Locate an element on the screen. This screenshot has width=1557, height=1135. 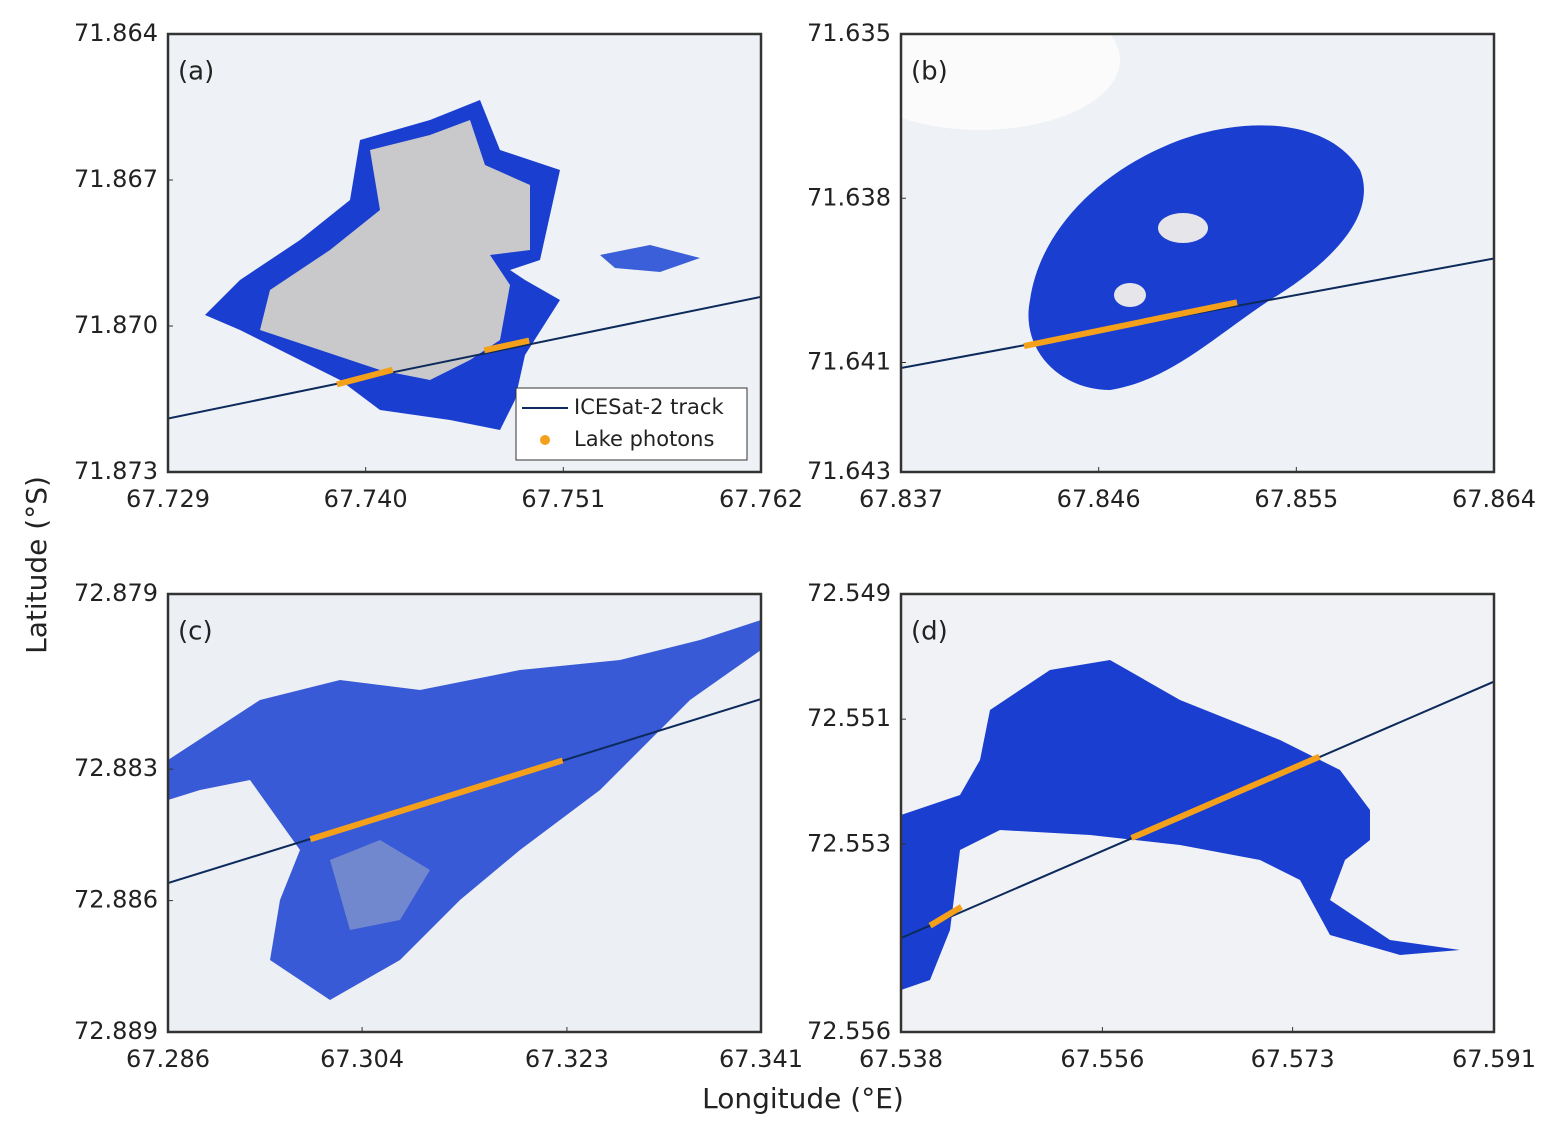
x-tick-label: 67.837 is located at coordinates (901, 499).